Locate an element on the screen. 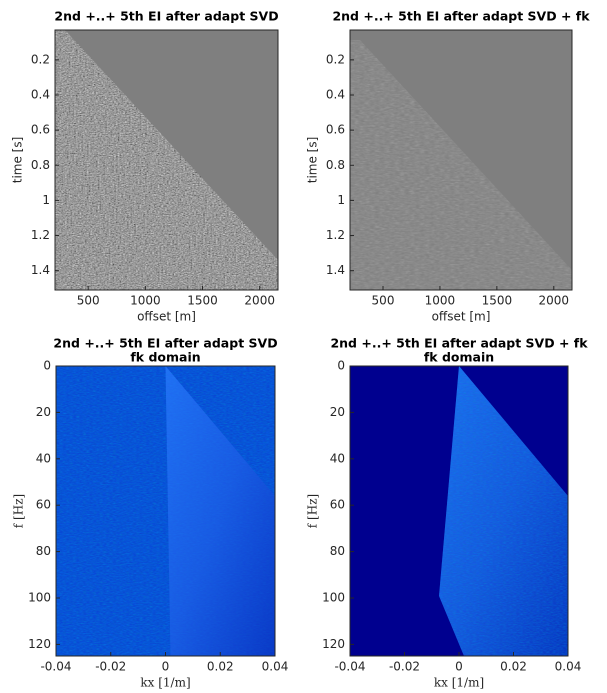  image-fan is located at coordinates (220, 511).